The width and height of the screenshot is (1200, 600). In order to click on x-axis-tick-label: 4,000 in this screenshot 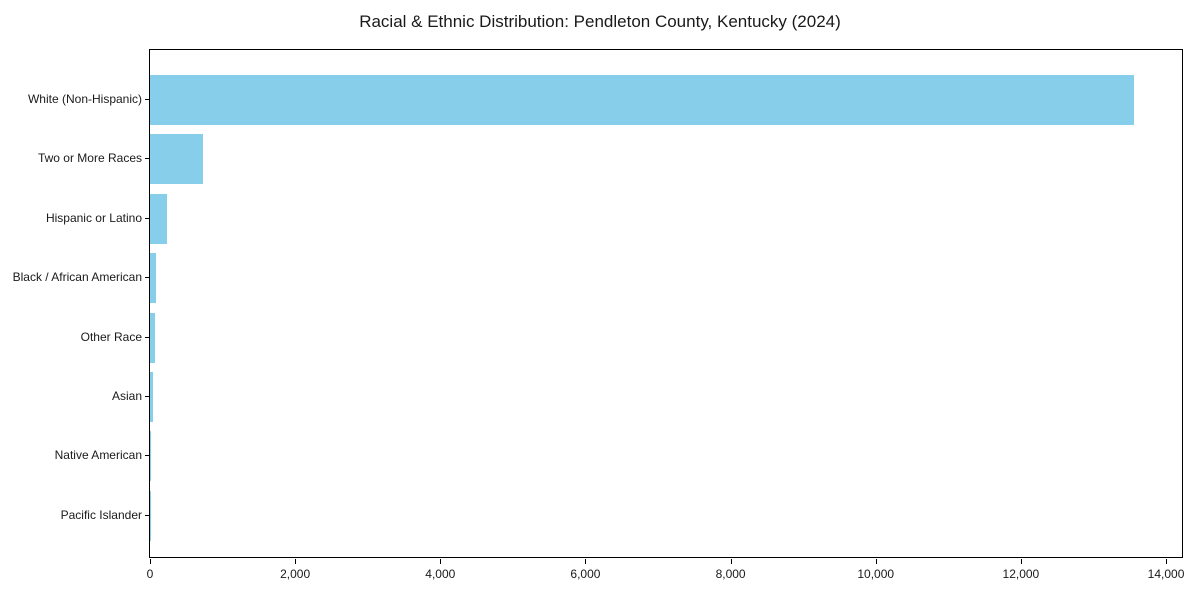, I will do `click(440, 574)`.